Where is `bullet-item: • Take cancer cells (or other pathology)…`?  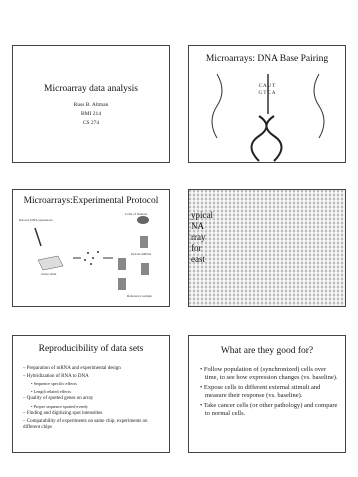
bullet-item: • Take cancer cells (or other pathology)… is located at coordinates (269, 409).